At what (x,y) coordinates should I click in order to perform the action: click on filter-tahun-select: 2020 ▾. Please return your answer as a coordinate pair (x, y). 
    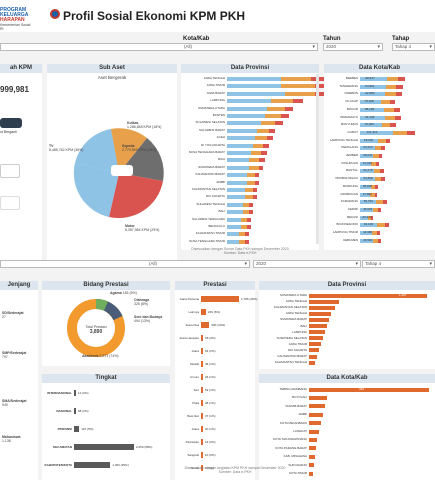
    Looking at the image, I should click on (353, 47).